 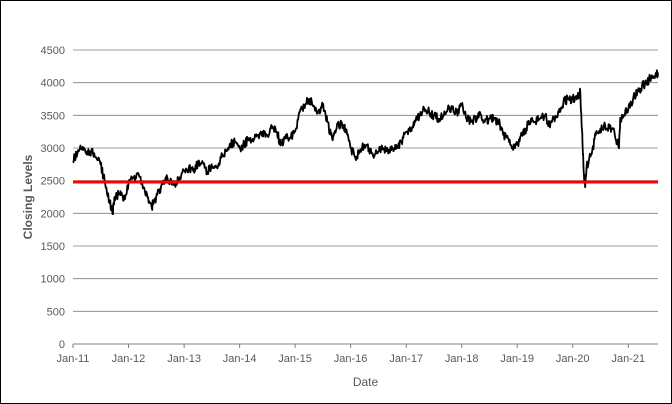 What do you see at coordinates (517, 359) in the screenshot?
I see `x-tick-label: Jan-19` at bounding box center [517, 359].